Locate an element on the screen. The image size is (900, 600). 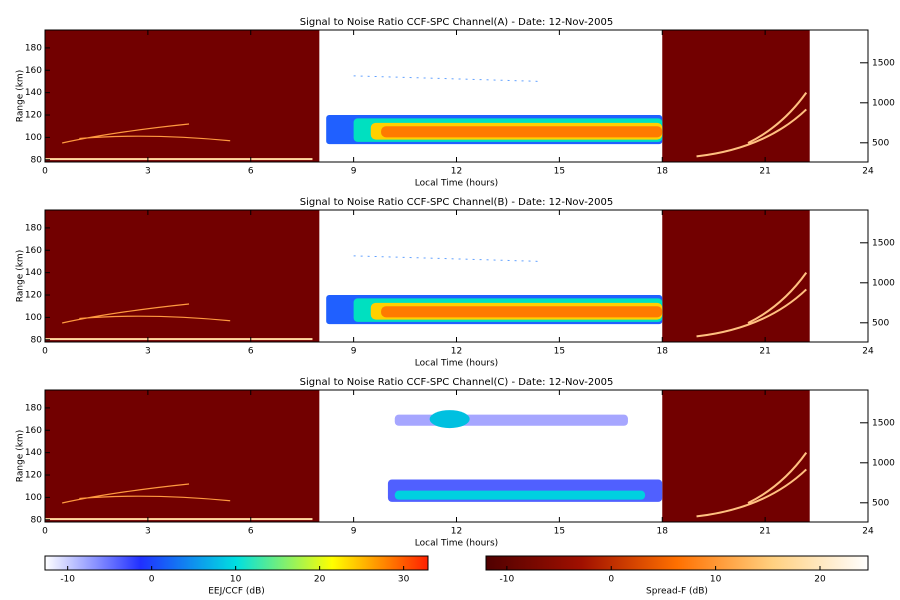
colorbar-tick-label: 30 is located at coordinates (404, 580).